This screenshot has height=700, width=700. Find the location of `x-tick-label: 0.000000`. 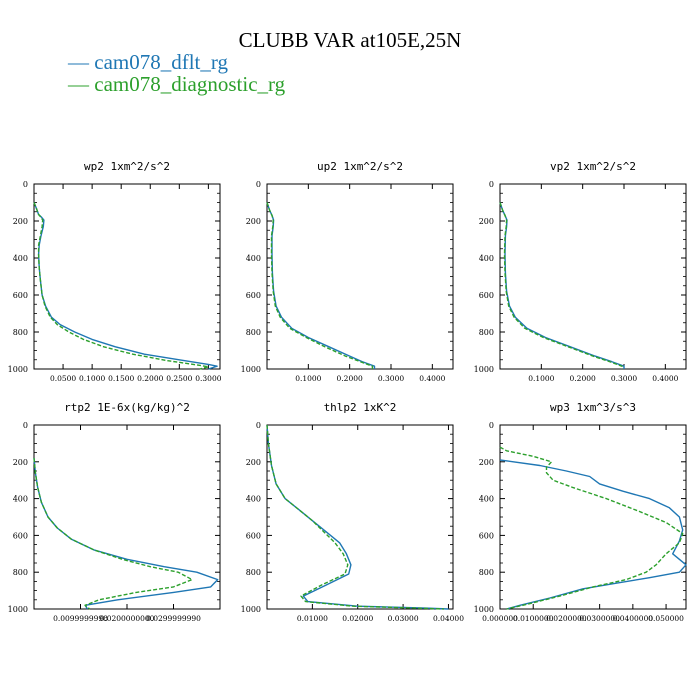

x-tick-label: 0.000000 is located at coordinates (500, 618).